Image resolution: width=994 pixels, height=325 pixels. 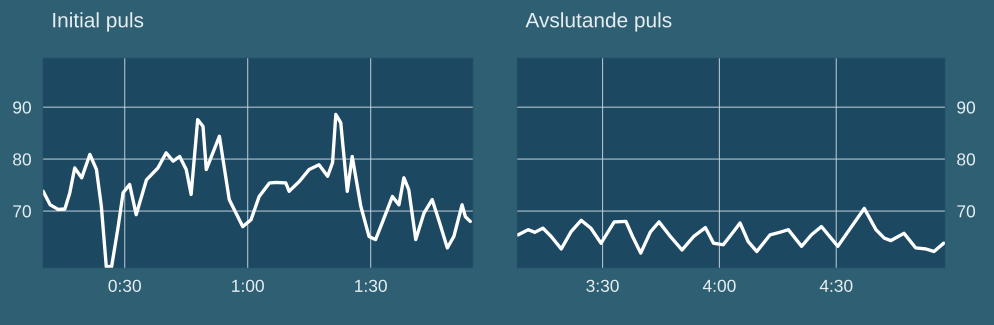 I want to click on x-tick-label: 1:30, so click(x=371, y=286).